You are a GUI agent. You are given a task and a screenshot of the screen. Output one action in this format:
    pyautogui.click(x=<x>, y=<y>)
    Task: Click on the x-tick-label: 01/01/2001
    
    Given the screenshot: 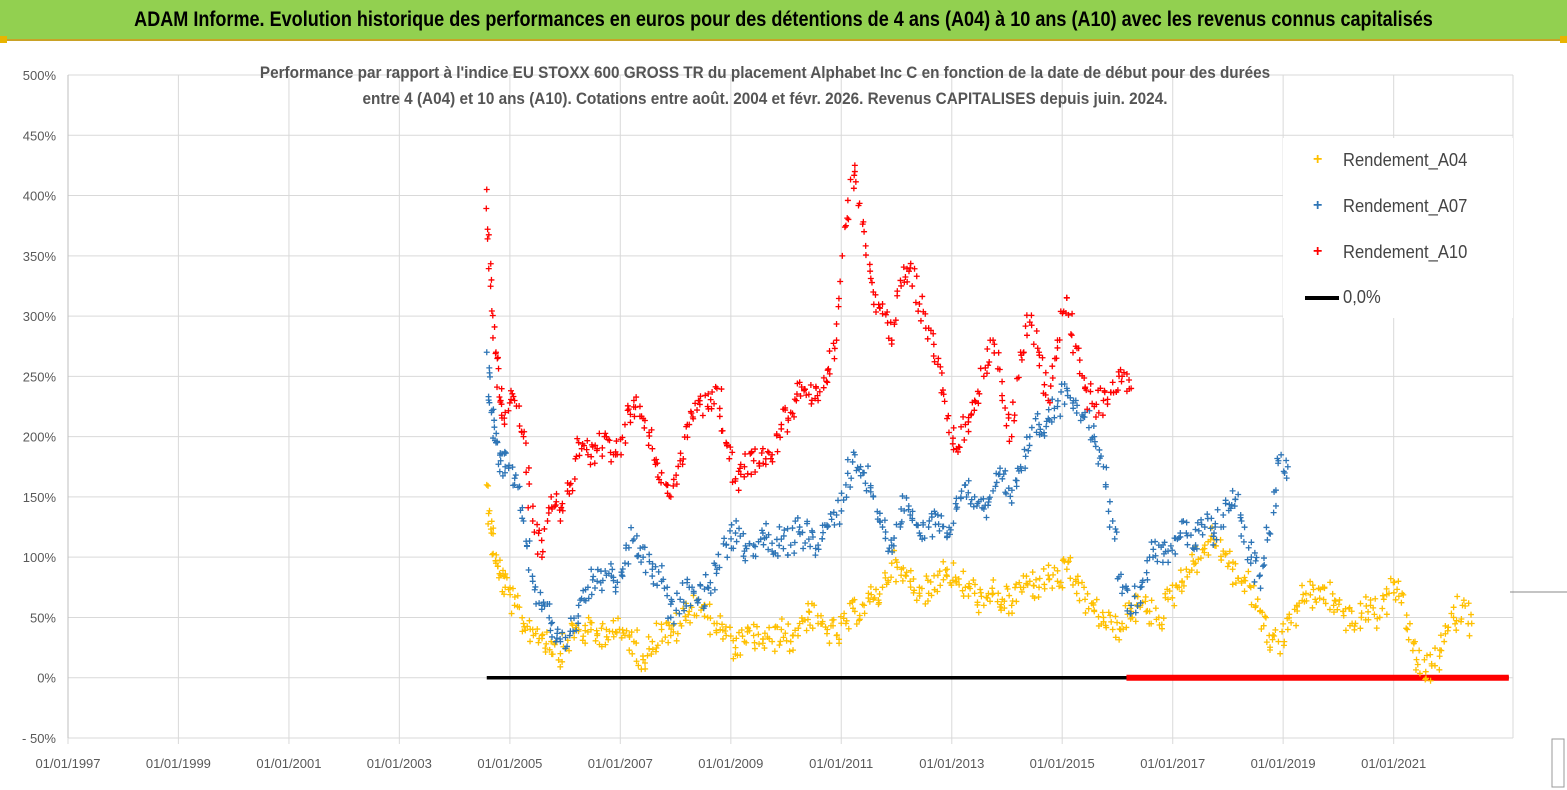 What is the action you would take?
    pyautogui.click(x=288, y=763)
    